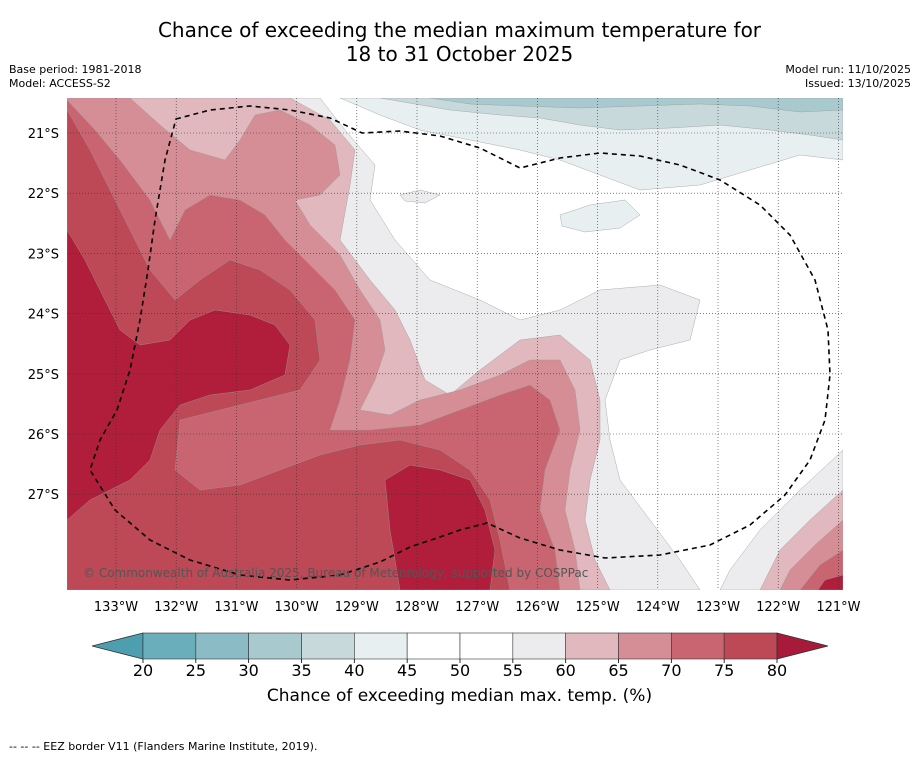 The image size is (919, 758). What do you see at coordinates (848, 69) in the screenshot?
I see `model-run: Model run: 11/10/2025` at bounding box center [848, 69].